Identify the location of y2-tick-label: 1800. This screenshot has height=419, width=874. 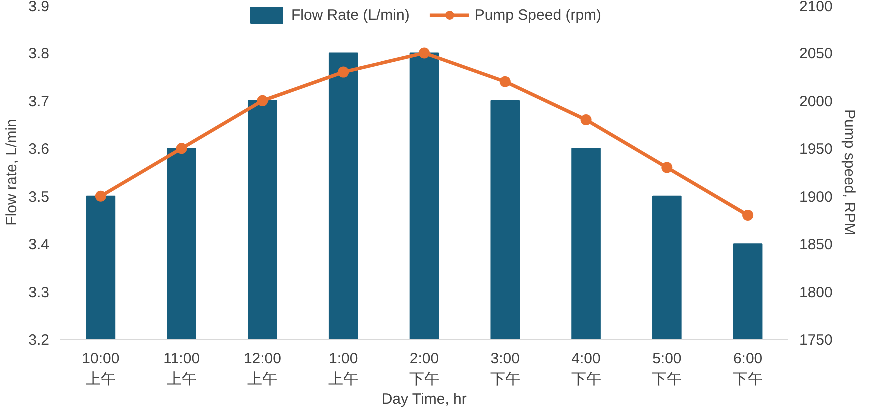
(816, 293).